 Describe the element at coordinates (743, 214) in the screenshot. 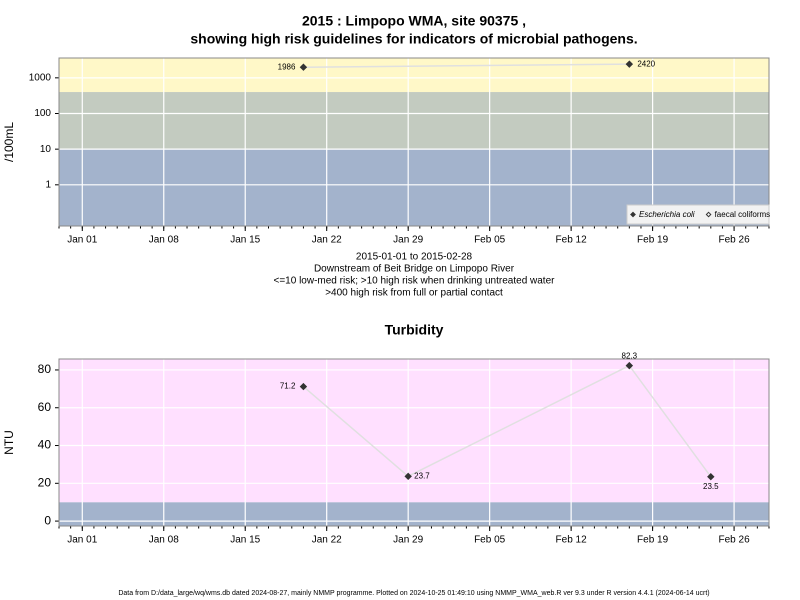

I see `legend-label: faecal coliforms` at that location.